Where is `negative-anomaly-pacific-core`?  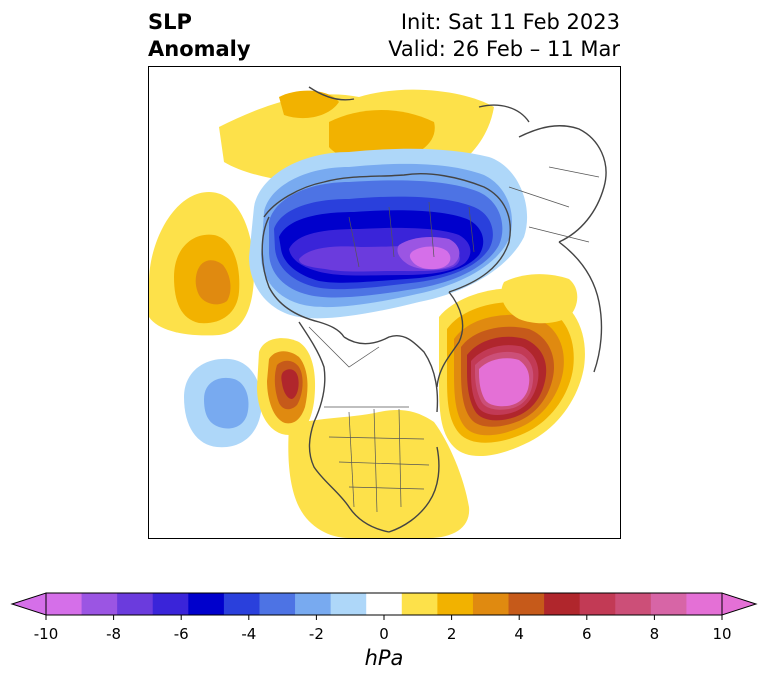 negative-anomaly-pacific-core is located at coordinates (226, 403).